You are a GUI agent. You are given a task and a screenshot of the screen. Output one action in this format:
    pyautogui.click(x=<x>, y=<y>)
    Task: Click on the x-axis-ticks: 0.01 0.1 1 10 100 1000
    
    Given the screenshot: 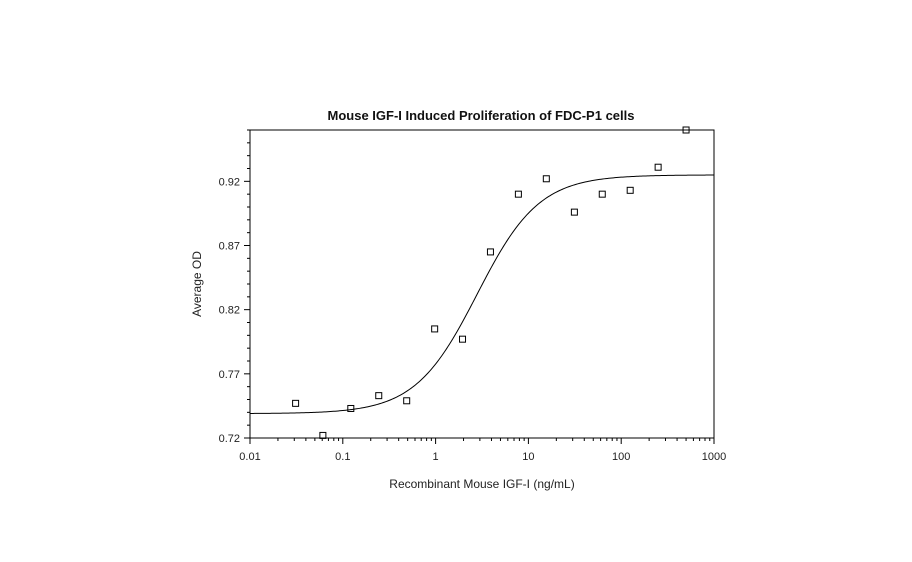 What is the action you would take?
    pyautogui.click(x=482, y=450)
    